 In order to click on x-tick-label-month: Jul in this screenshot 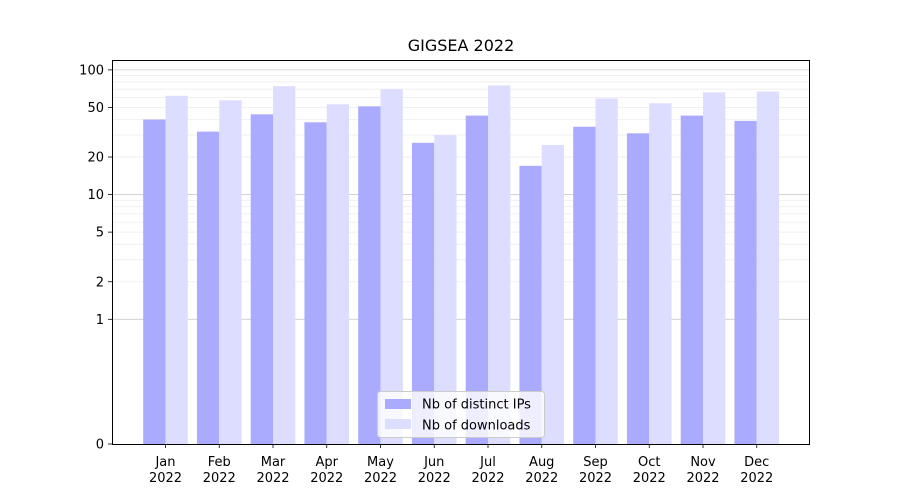, I will do `click(487, 462)`.